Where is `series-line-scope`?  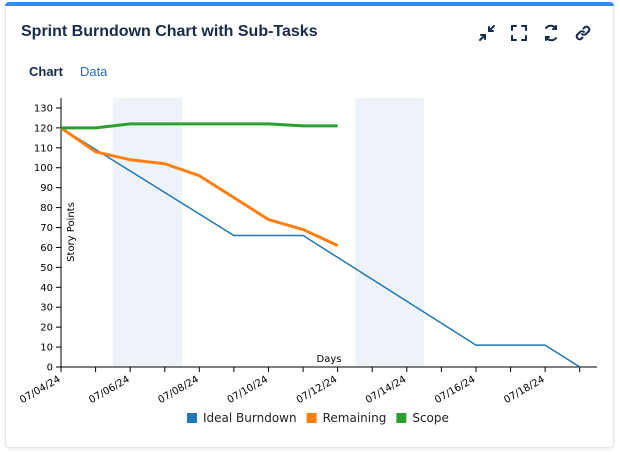 series-line-scope is located at coordinates (199, 126).